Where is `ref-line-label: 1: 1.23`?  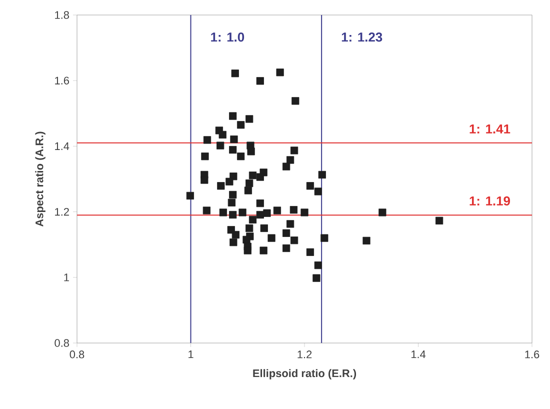
ref-line-label: 1: 1.23 is located at coordinates (362, 37).